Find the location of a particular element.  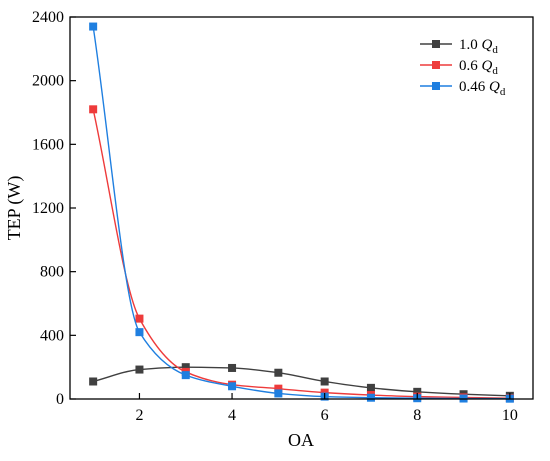

legend-label: 0.6 Qd is located at coordinates (478, 67).